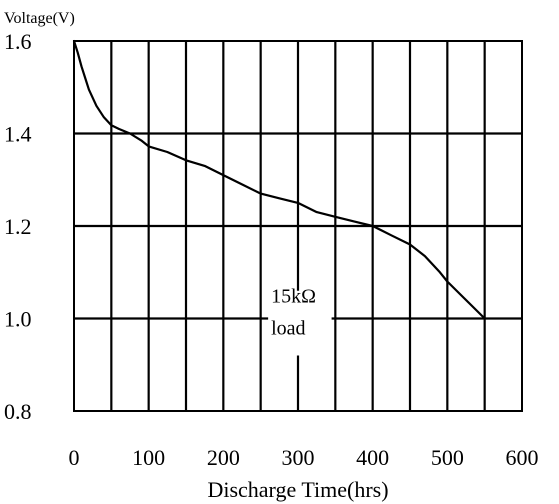 This screenshot has width=559, height=504. Describe the element at coordinates (223, 457) in the screenshot. I see `x-tick-label: 200` at that location.